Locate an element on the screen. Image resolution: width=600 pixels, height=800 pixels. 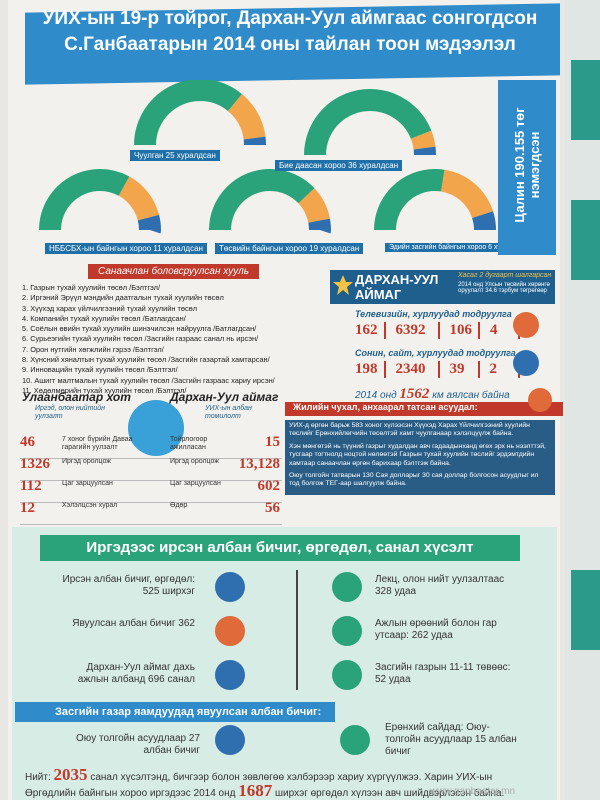
meeting-label: Хэлэлцсэн хурал is located at coordinates (90, 505).